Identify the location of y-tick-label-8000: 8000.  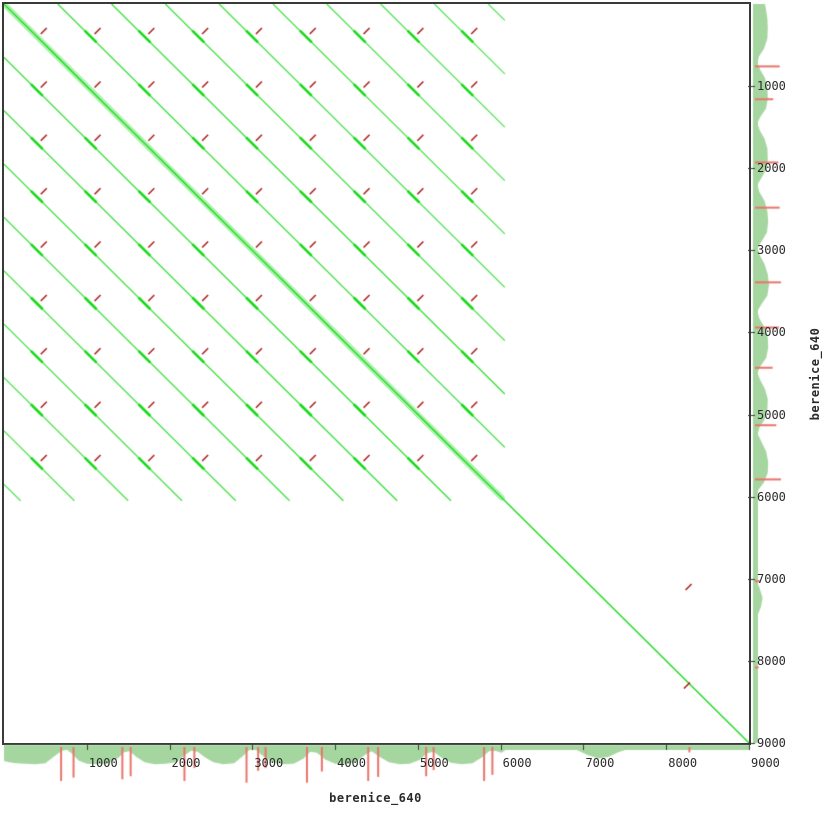
(771, 660).